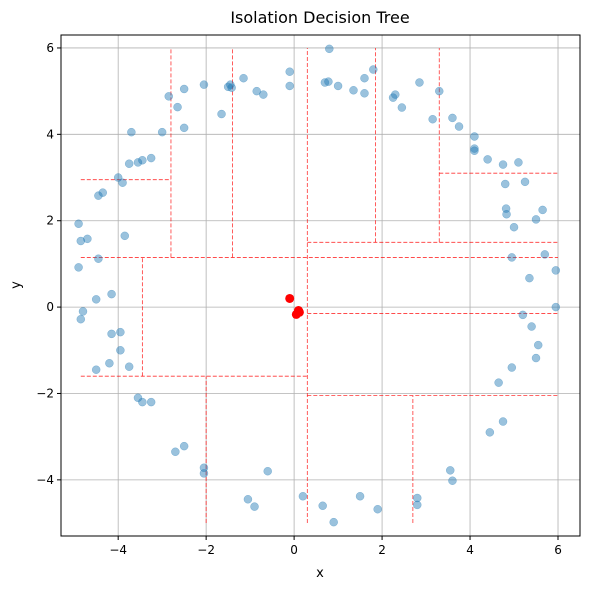 The image size is (590, 590). What do you see at coordinates (206, 550) in the screenshot?
I see `x-tick-label: −2` at bounding box center [206, 550].